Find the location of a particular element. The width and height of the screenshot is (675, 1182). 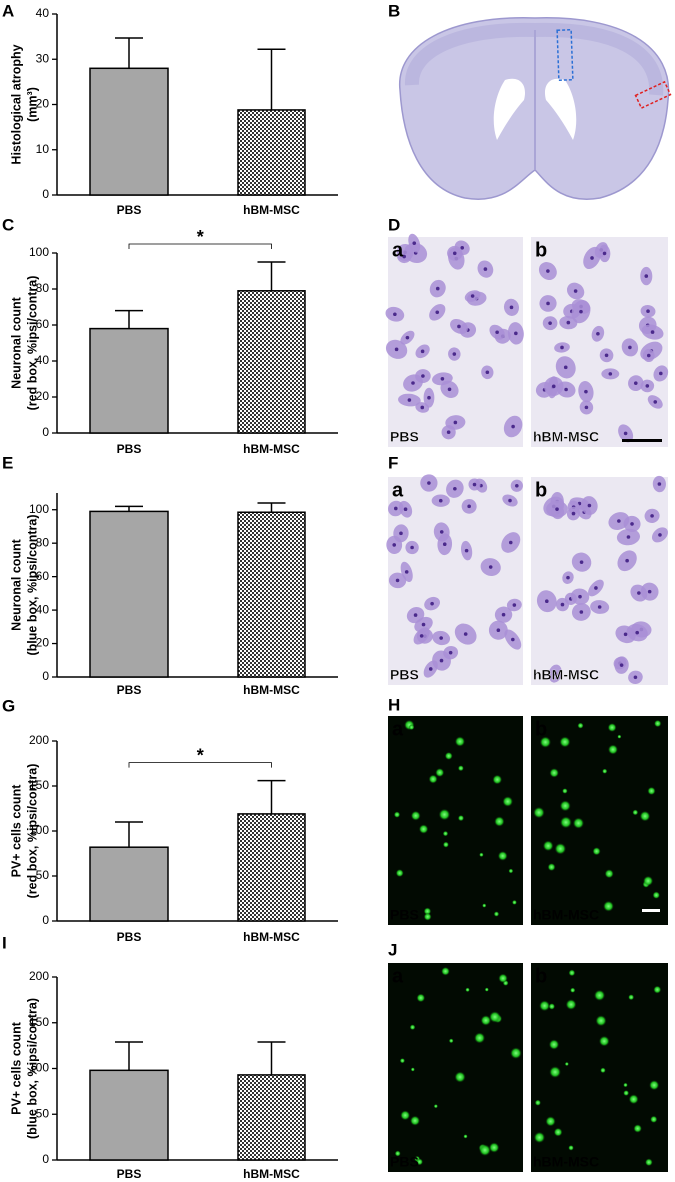

panel-letter: I is located at coordinates (4, 942).